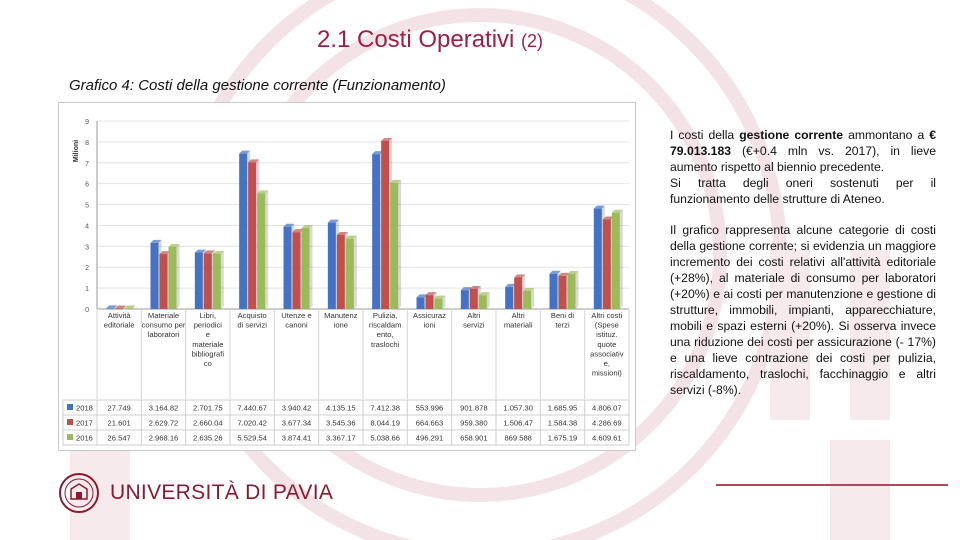 This screenshot has width=960, height=540. I want to click on data-table-cell: 8.044.19, so click(385, 423).